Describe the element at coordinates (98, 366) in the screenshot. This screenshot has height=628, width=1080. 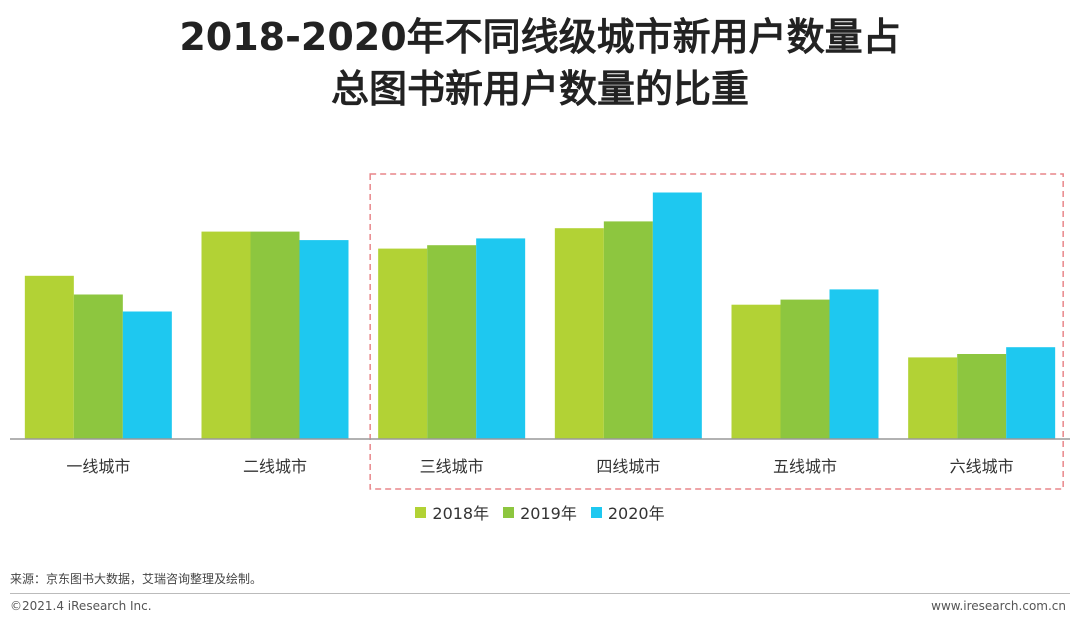
I see `bar-2019年-一线城市` at that location.